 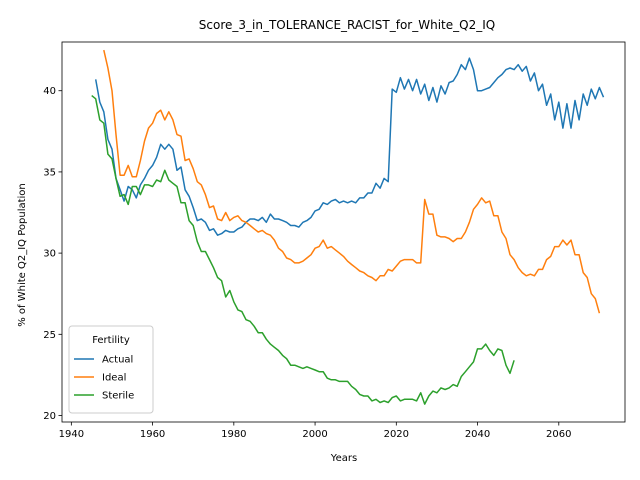 I want to click on y-axis: 20 25 30 35 40, so click(x=52, y=254).